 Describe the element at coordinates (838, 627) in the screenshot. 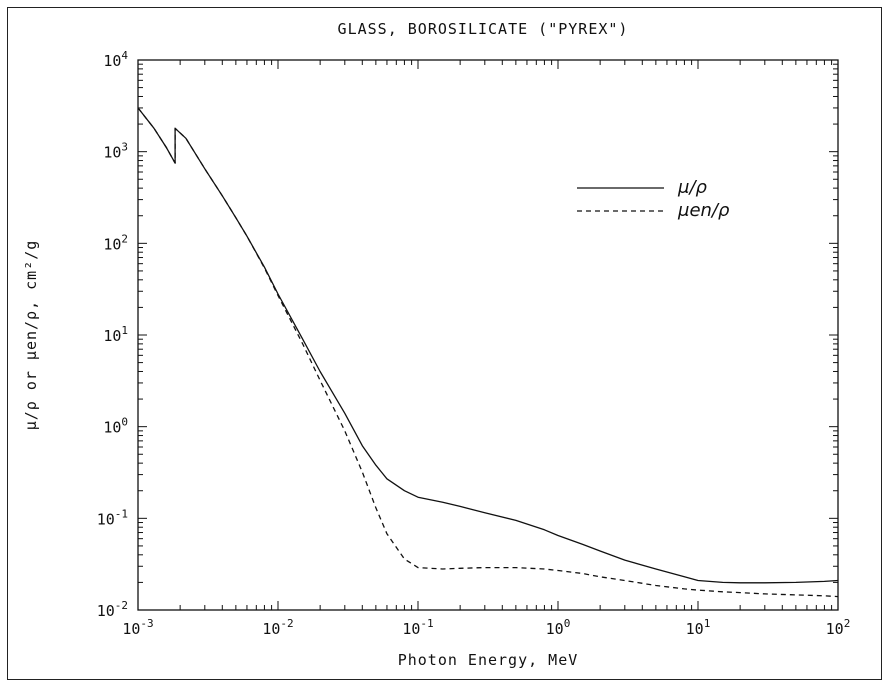

I see `x-tick-label: 10²` at that location.